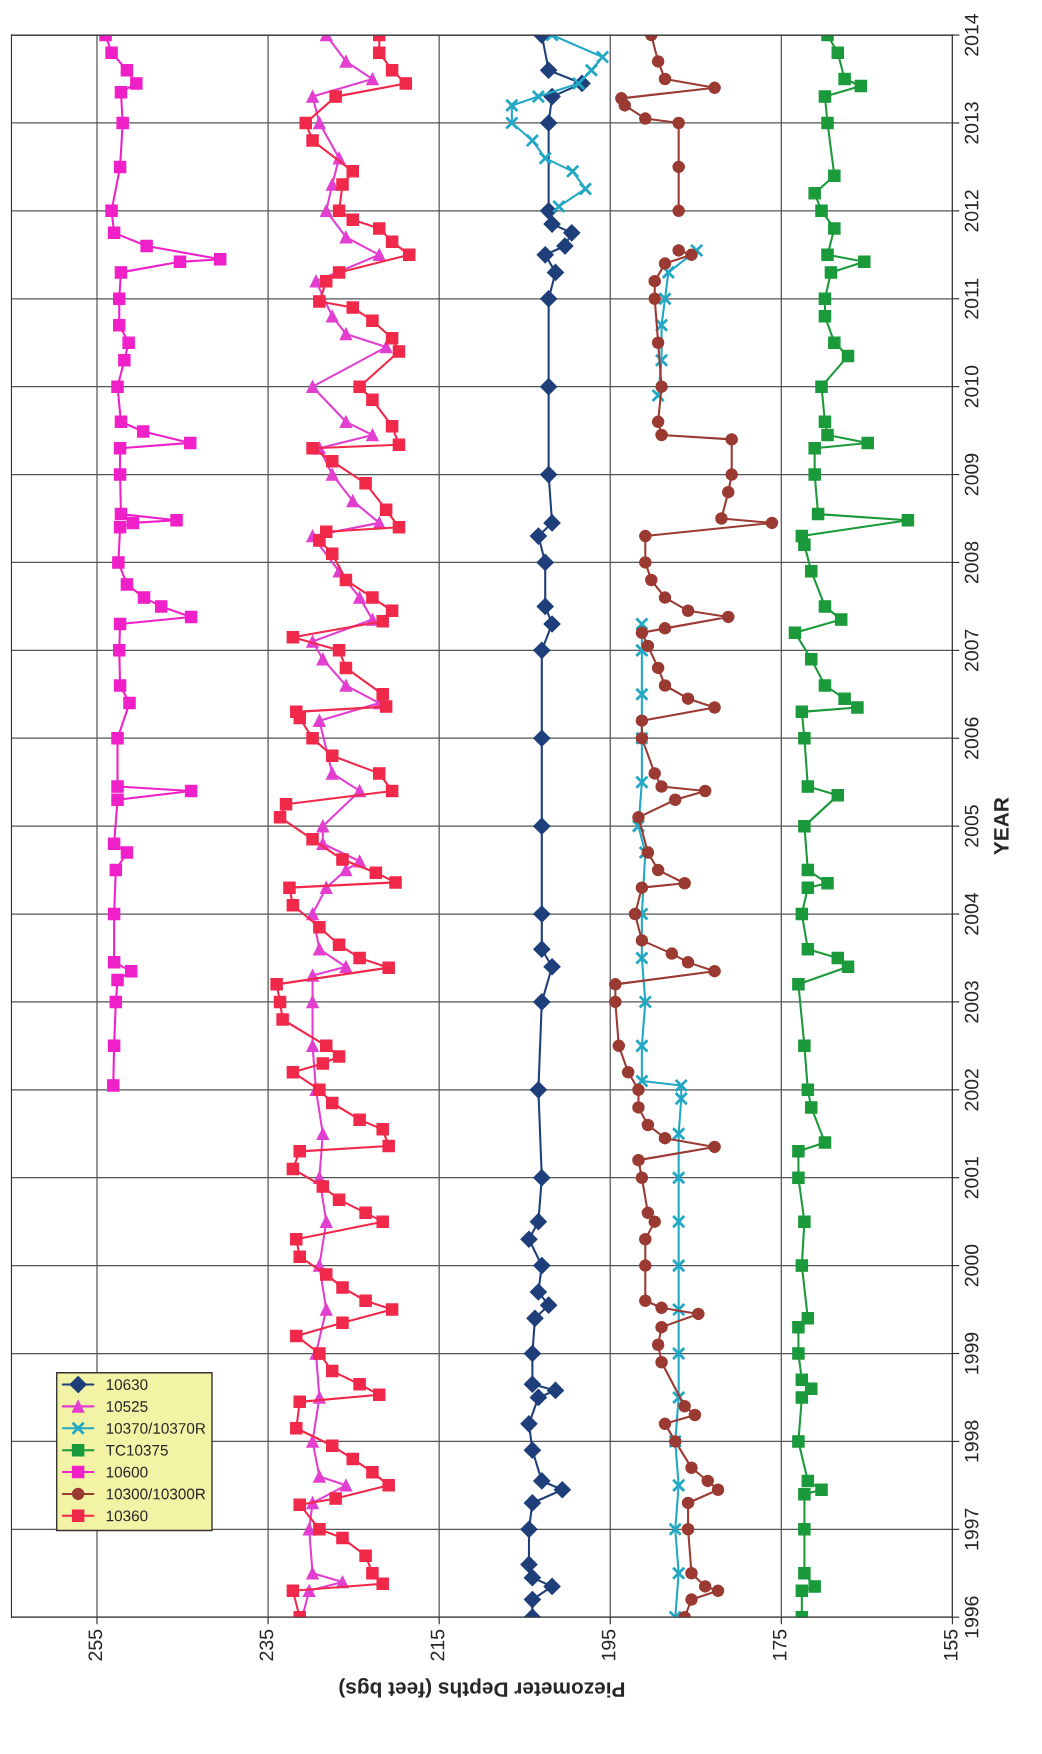 This screenshot has width=1042, height=1754. What do you see at coordinates (971, 298) in the screenshot?
I see `y-tick-label: 2011` at bounding box center [971, 298].